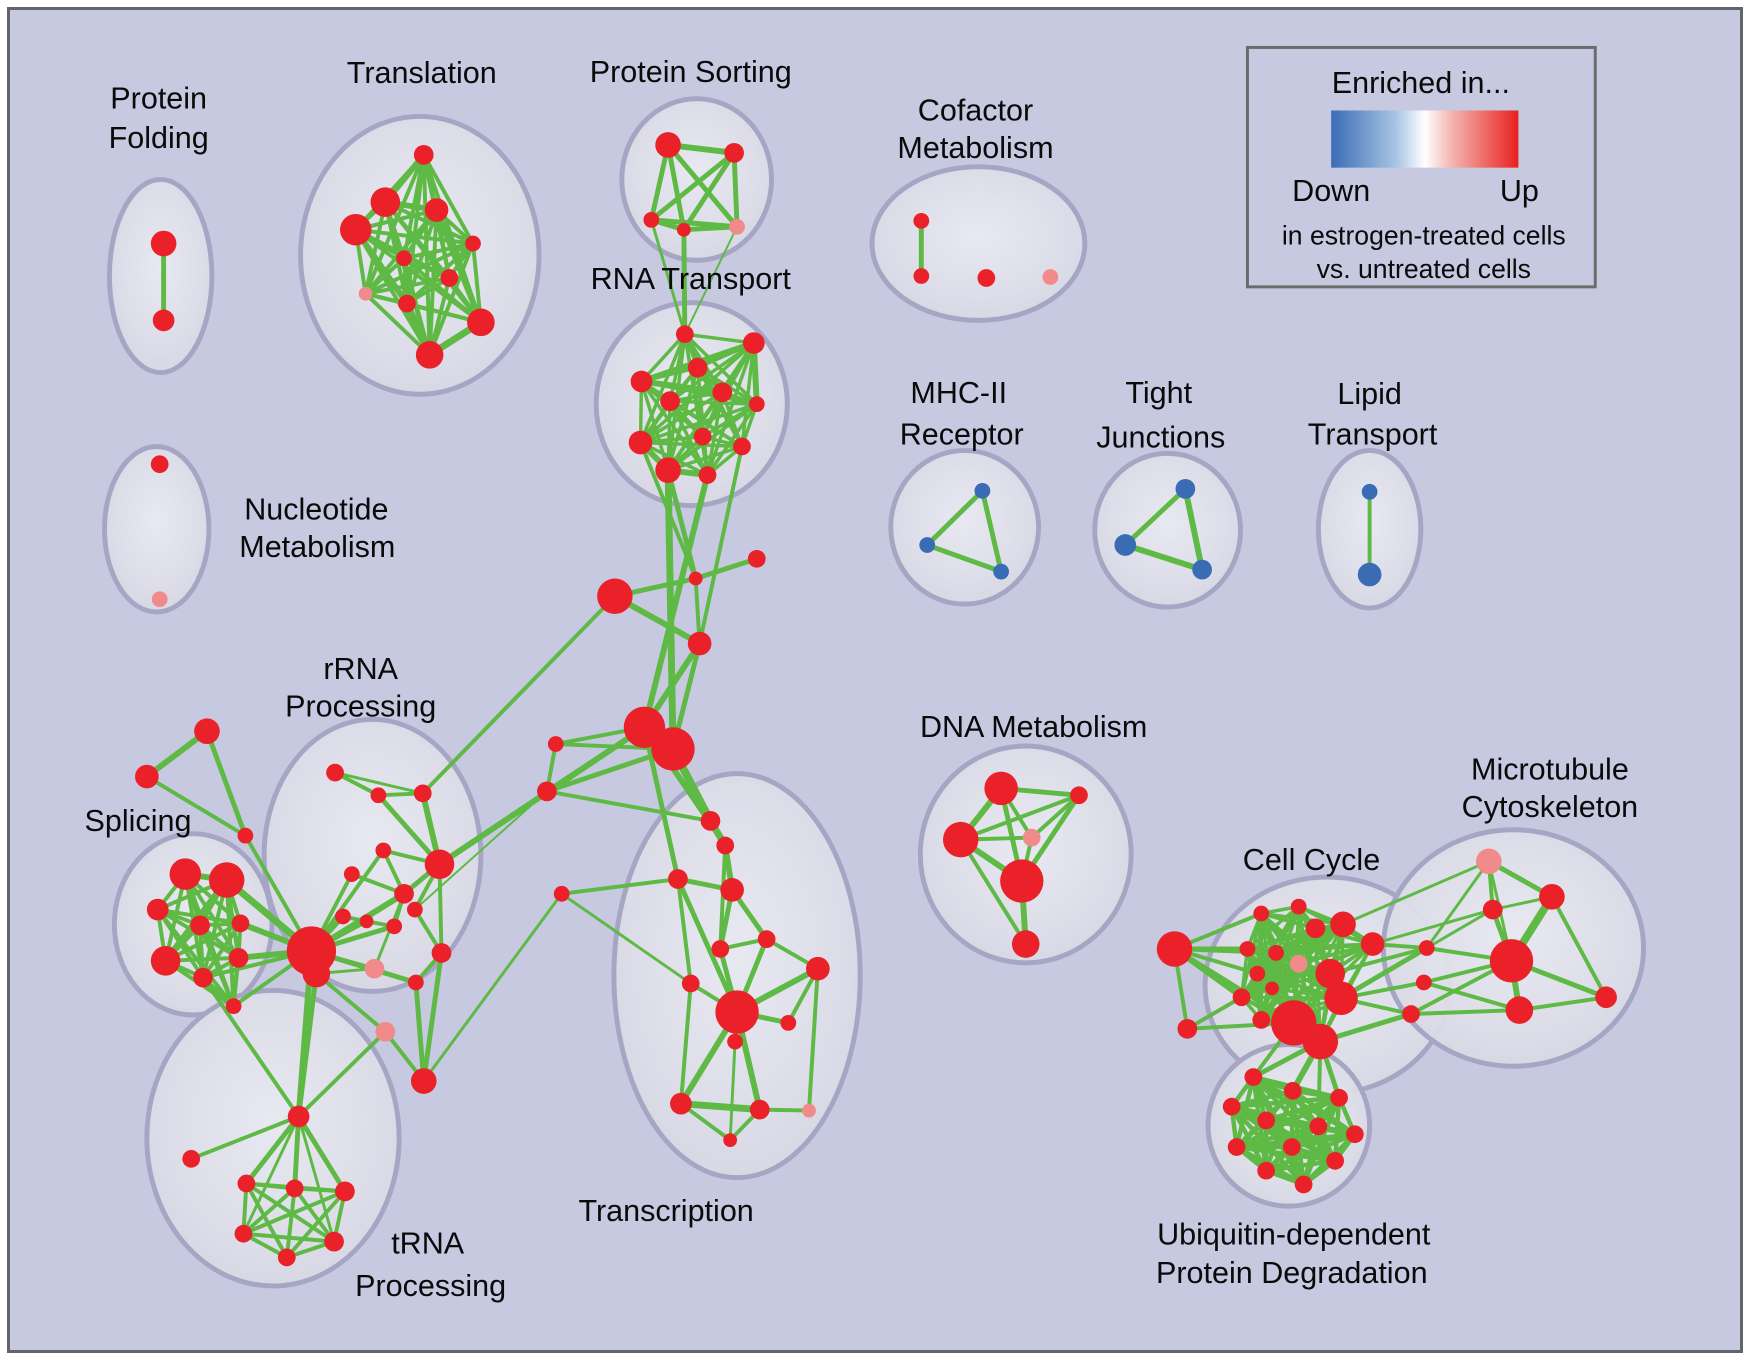 This screenshot has height=1360, width=1750. What do you see at coordinates (1343, 924) in the screenshot?
I see `node-cell-cycle-g4` at bounding box center [1343, 924].